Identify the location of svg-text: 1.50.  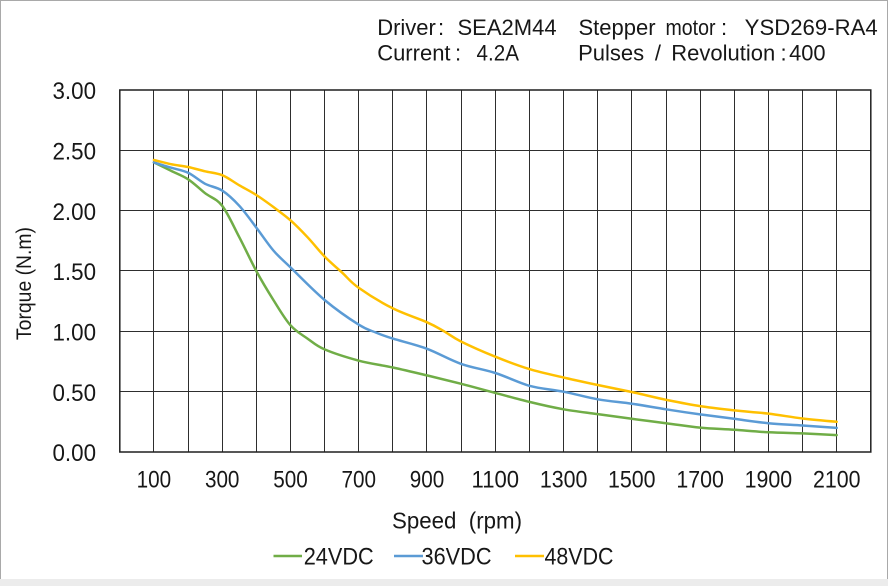
(75, 272).